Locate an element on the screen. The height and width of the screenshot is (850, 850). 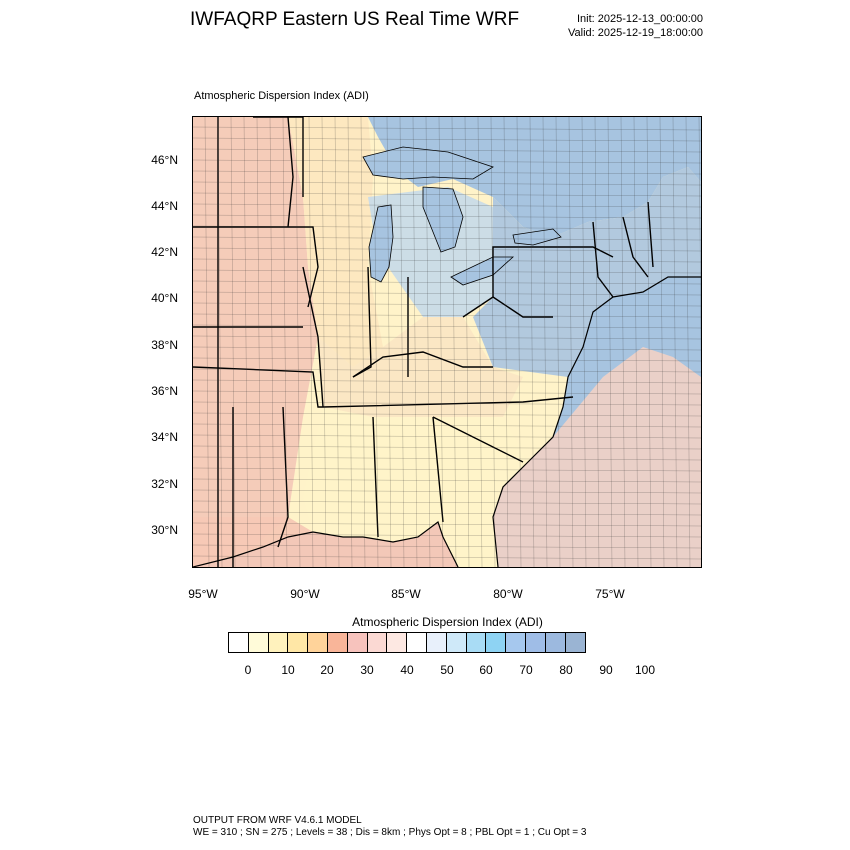
lon-tick-95: 95°W is located at coordinates (203, 594).